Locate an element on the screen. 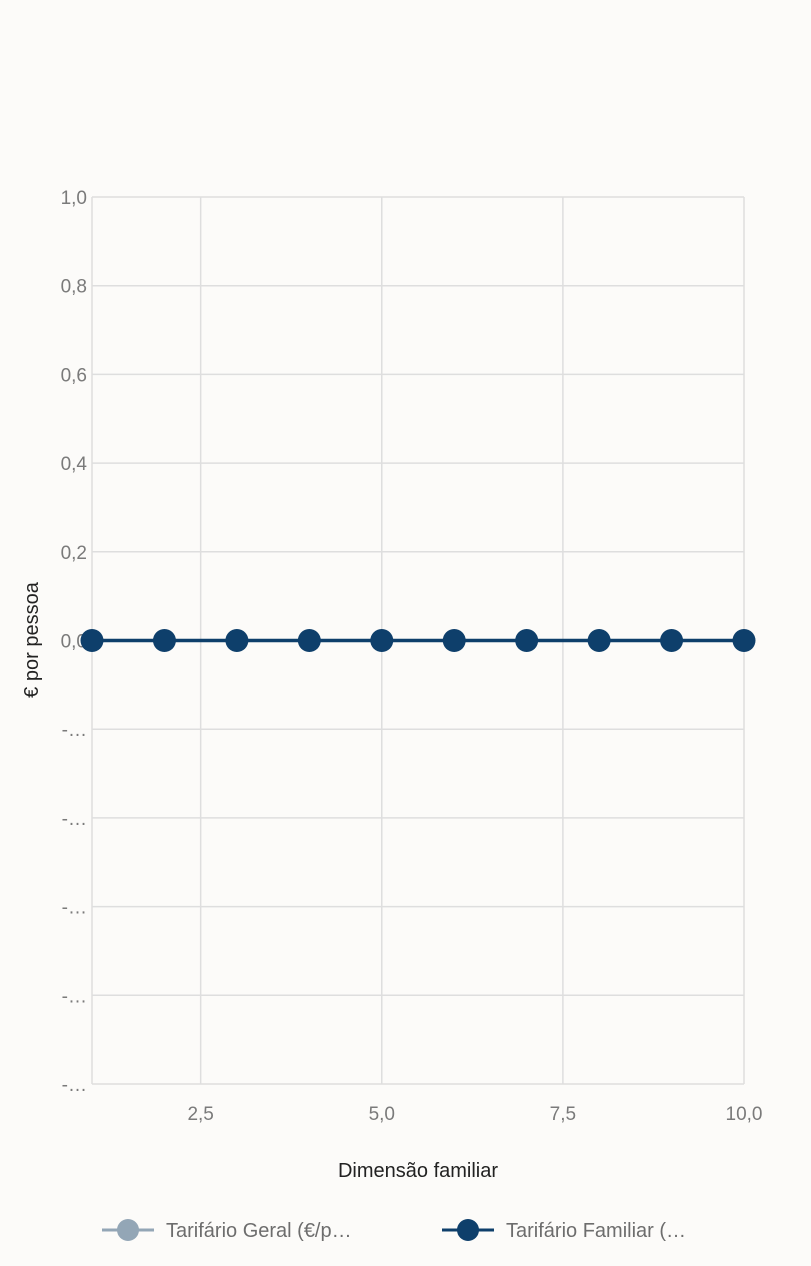 The image size is (811, 1266). y-tick-label: 0,8 is located at coordinates (74, 287).